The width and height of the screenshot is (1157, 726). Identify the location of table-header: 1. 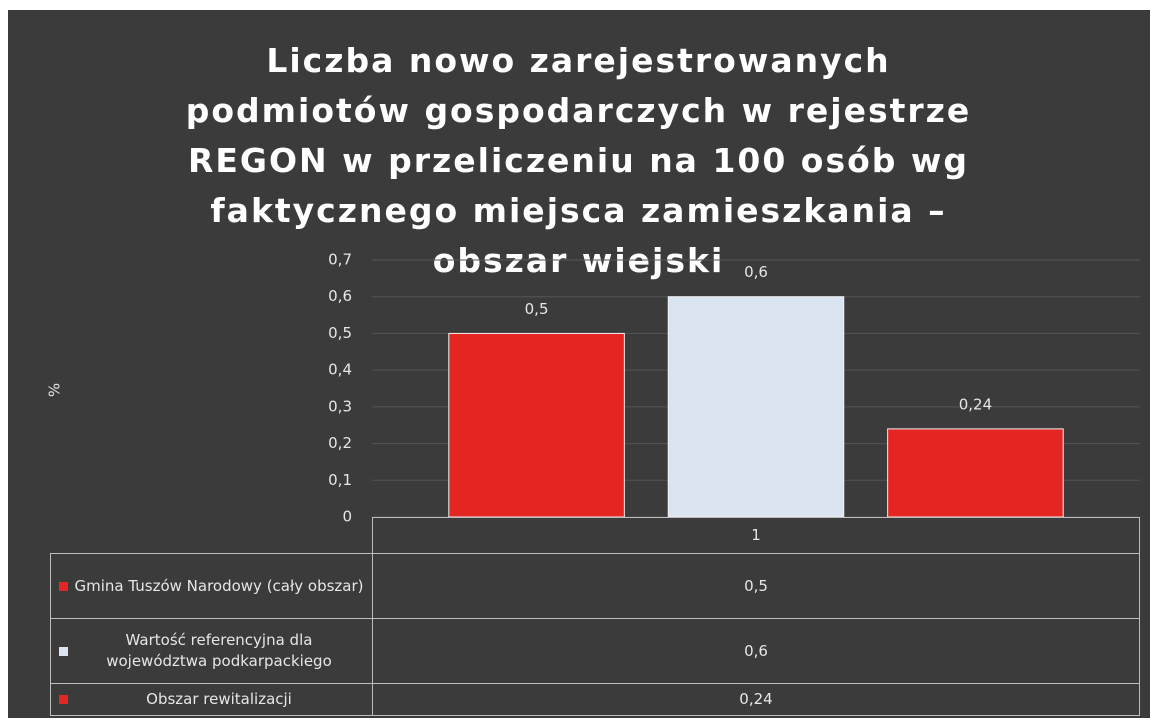
(756, 535).